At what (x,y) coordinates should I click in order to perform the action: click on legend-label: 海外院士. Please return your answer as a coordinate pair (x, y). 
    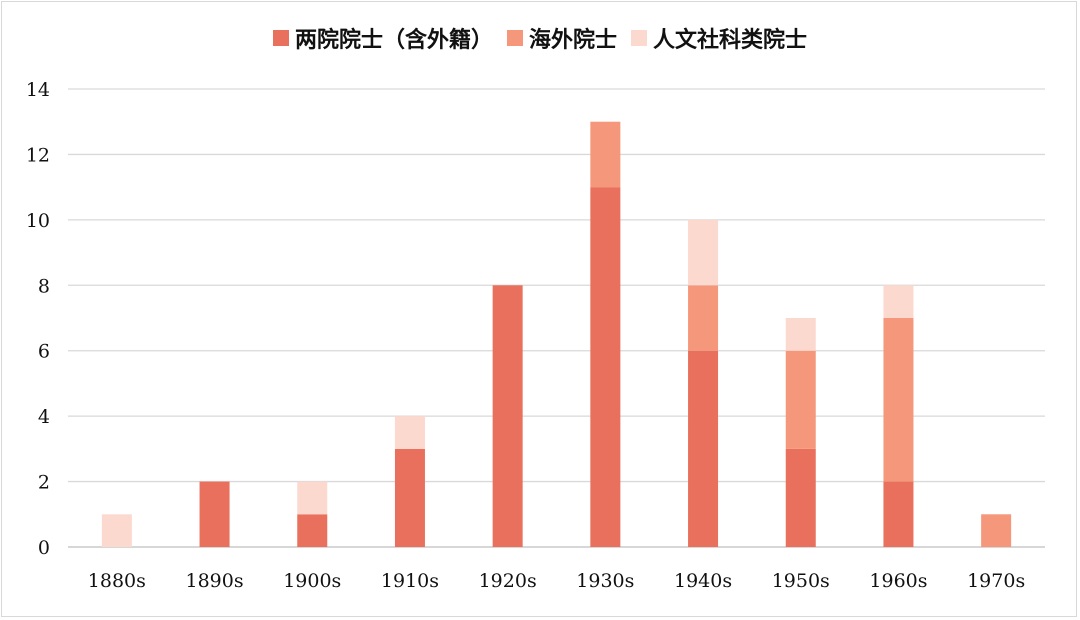
    Looking at the image, I should click on (572, 40).